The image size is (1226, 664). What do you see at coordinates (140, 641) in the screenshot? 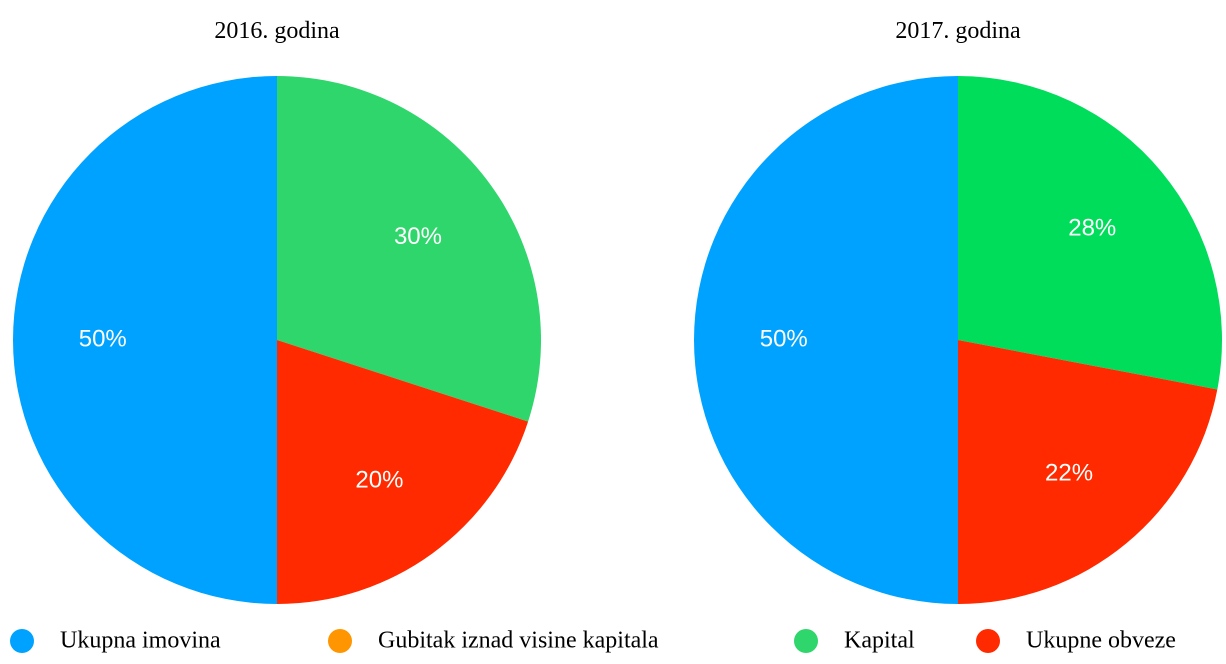
I see `legend-label: Ukupna imovina` at bounding box center [140, 641].